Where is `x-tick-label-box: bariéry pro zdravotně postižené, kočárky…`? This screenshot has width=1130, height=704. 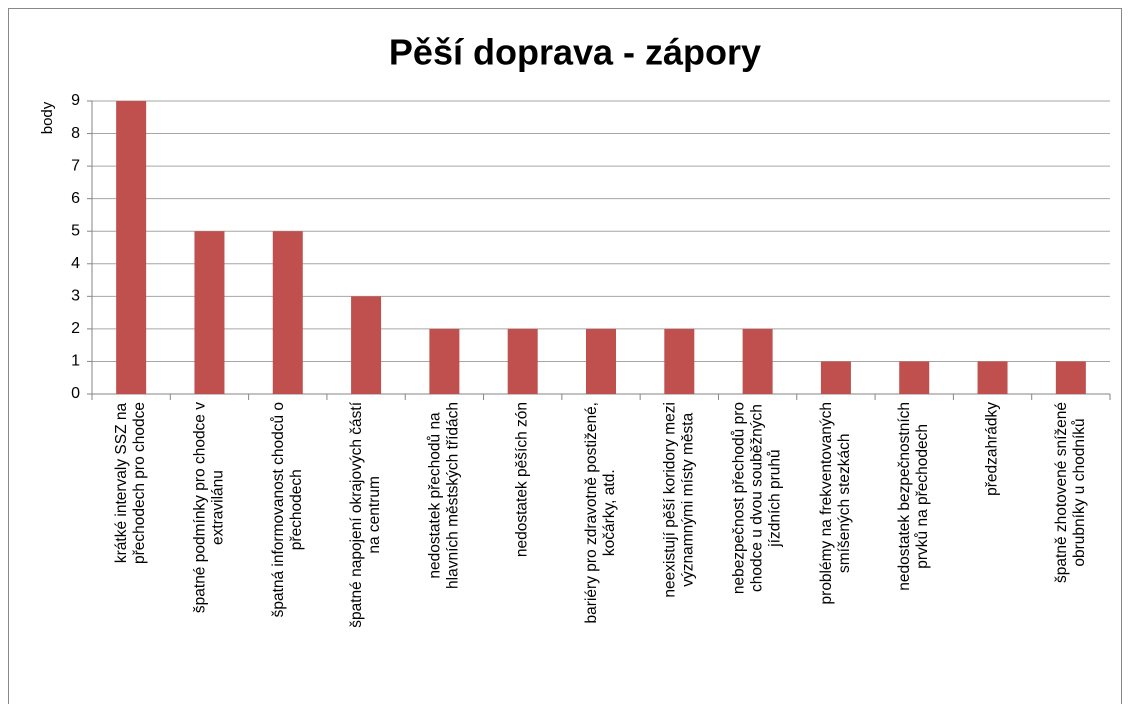
x-tick-label-box: bariéry pro zdravotně postižené, kočárky… is located at coordinates (601, 552).